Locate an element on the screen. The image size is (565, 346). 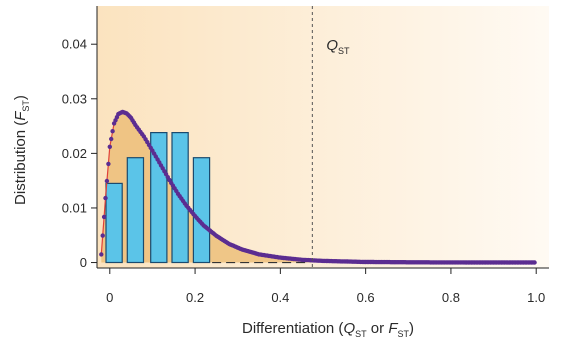
x-tick-label: 0.2 is located at coordinates (195, 297).